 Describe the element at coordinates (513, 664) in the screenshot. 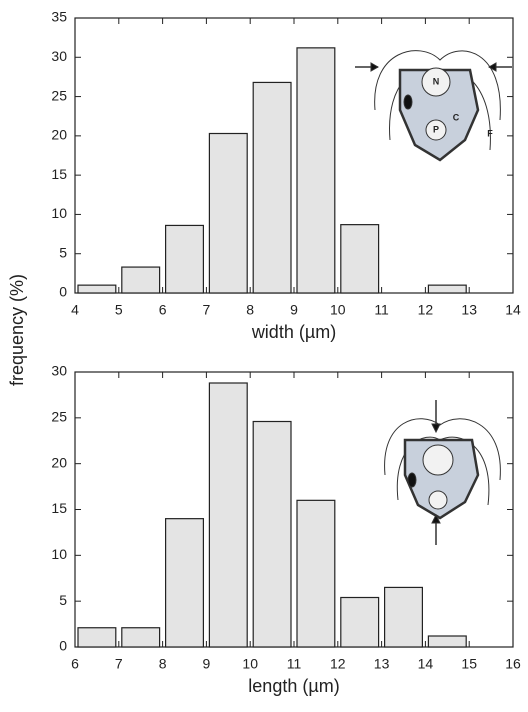

I see `x-tick-label: 16` at that location.